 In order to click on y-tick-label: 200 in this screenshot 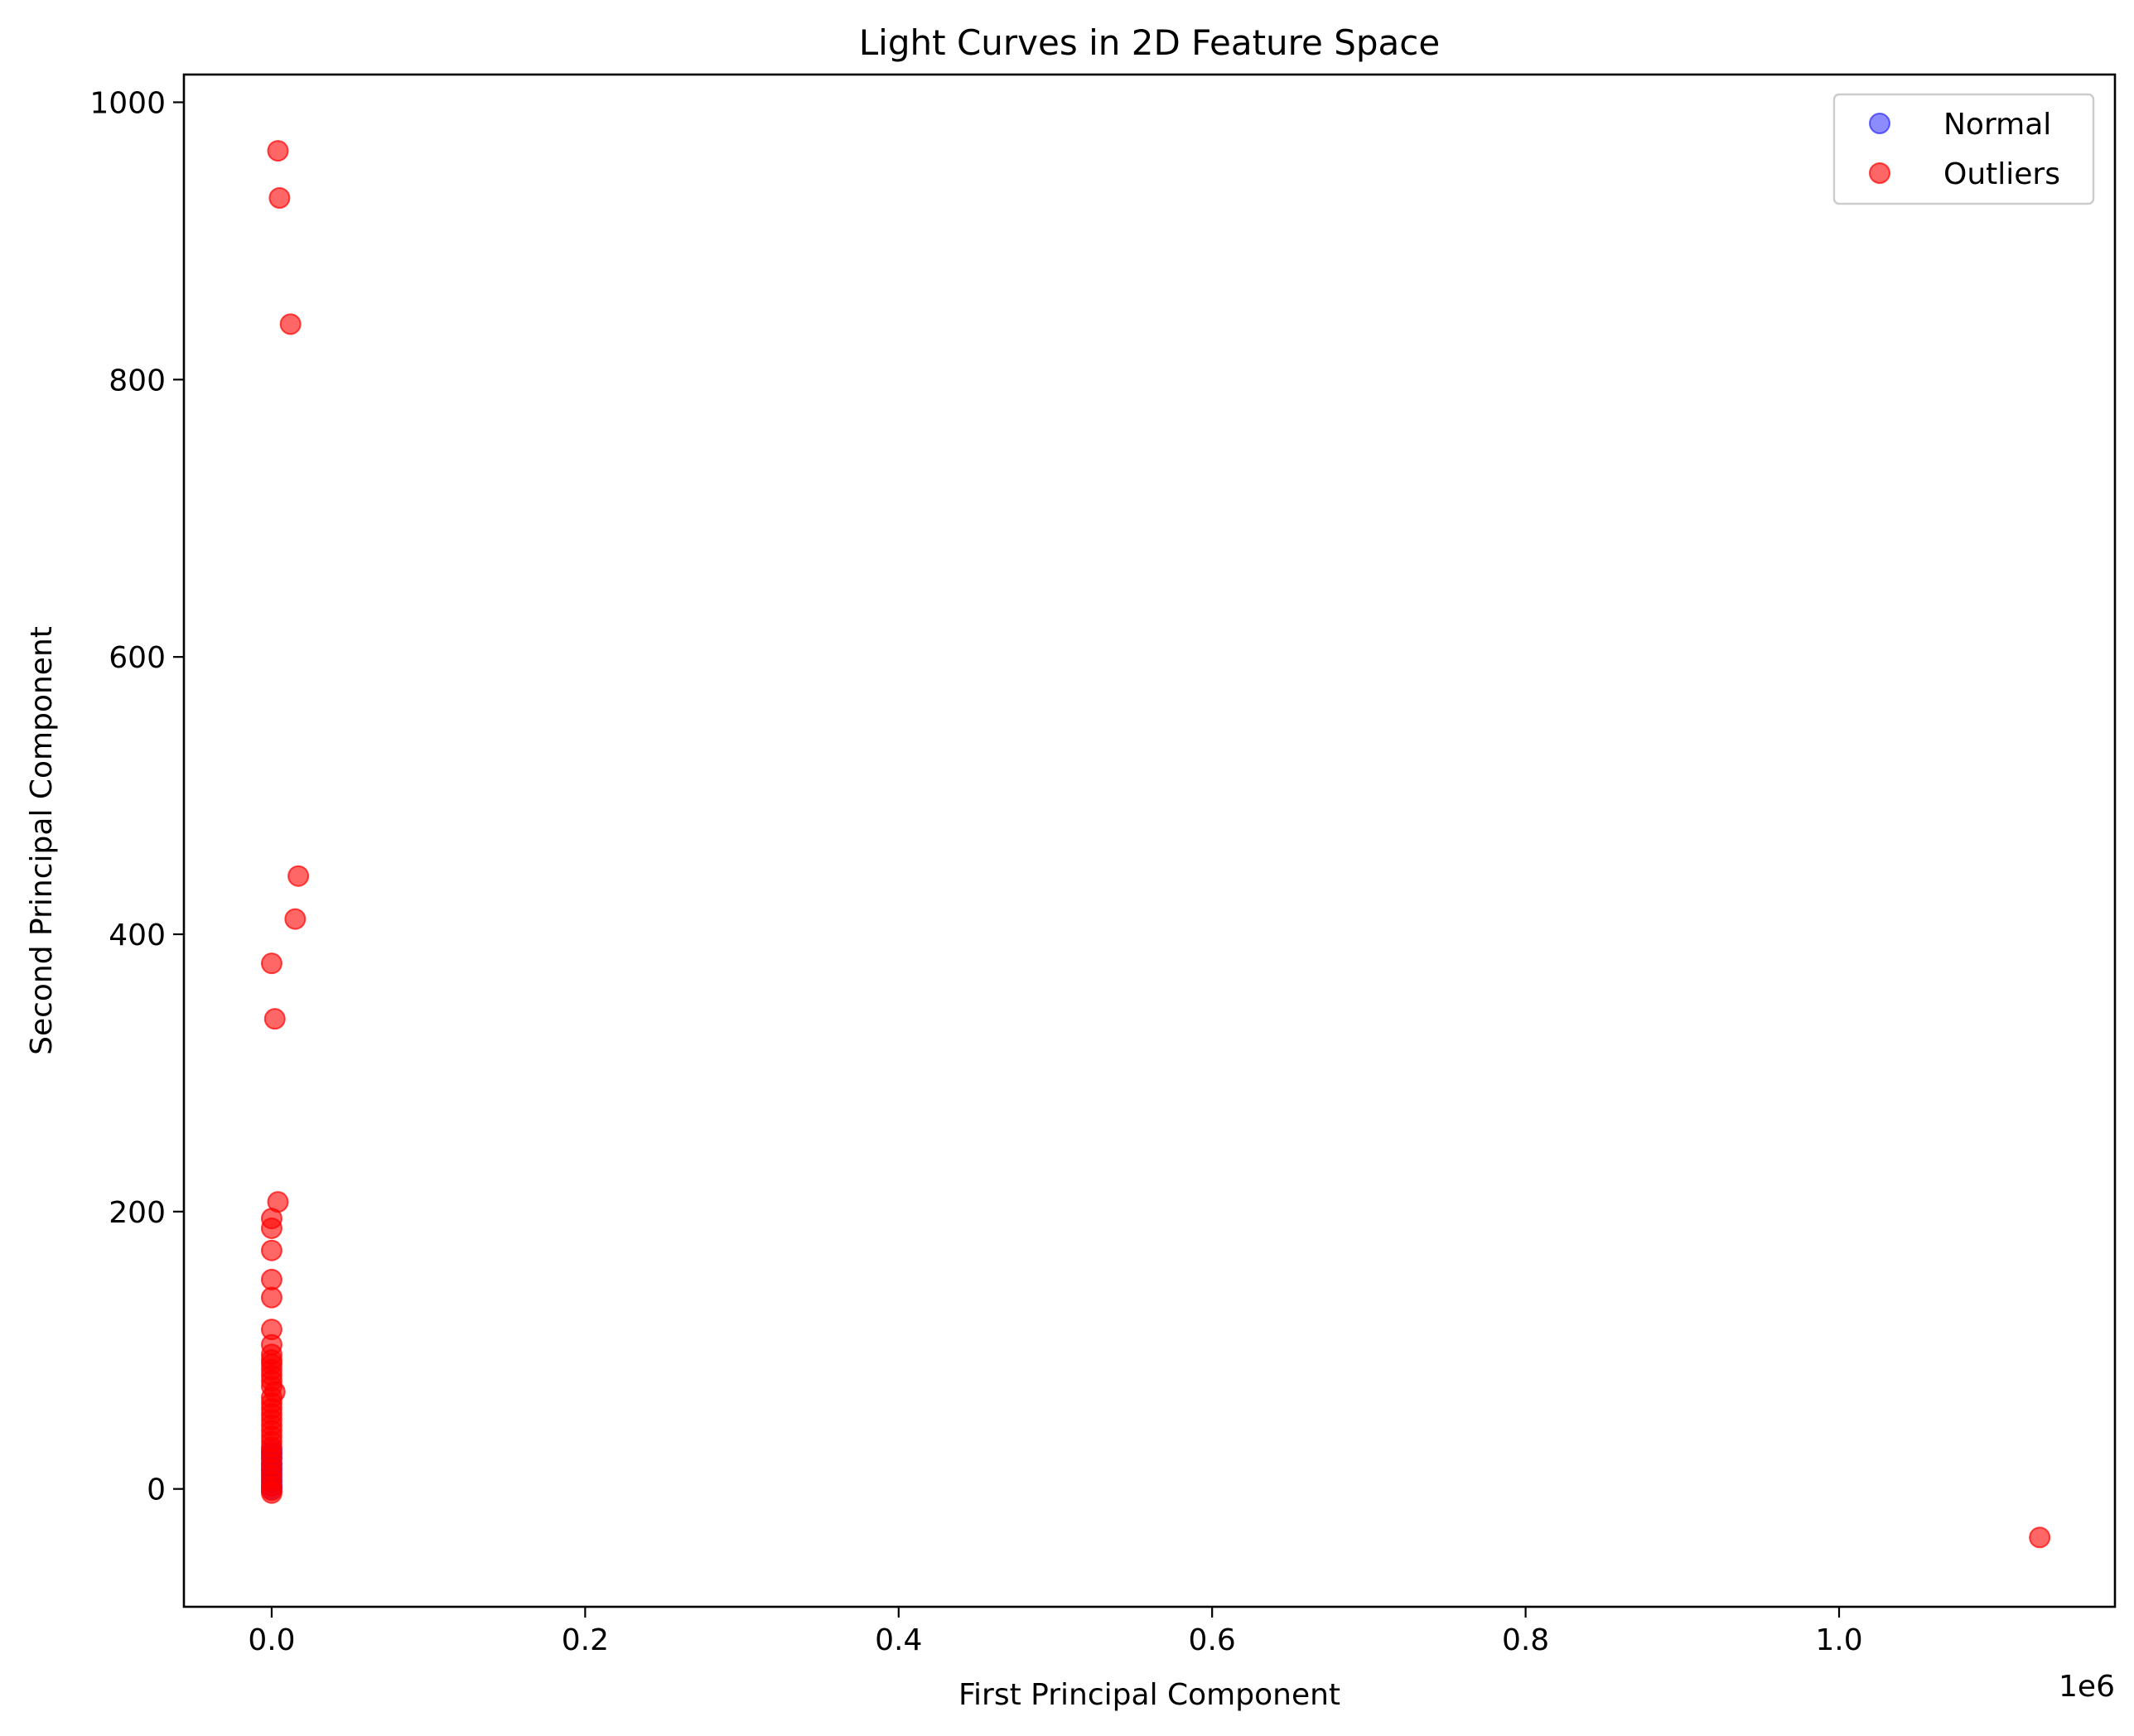, I will do `click(137, 1213)`.